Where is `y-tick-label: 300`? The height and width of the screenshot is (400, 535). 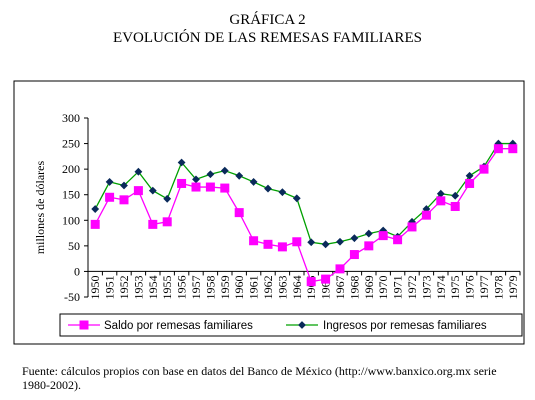
y-tick-label: 300 is located at coordinates (71, 118).